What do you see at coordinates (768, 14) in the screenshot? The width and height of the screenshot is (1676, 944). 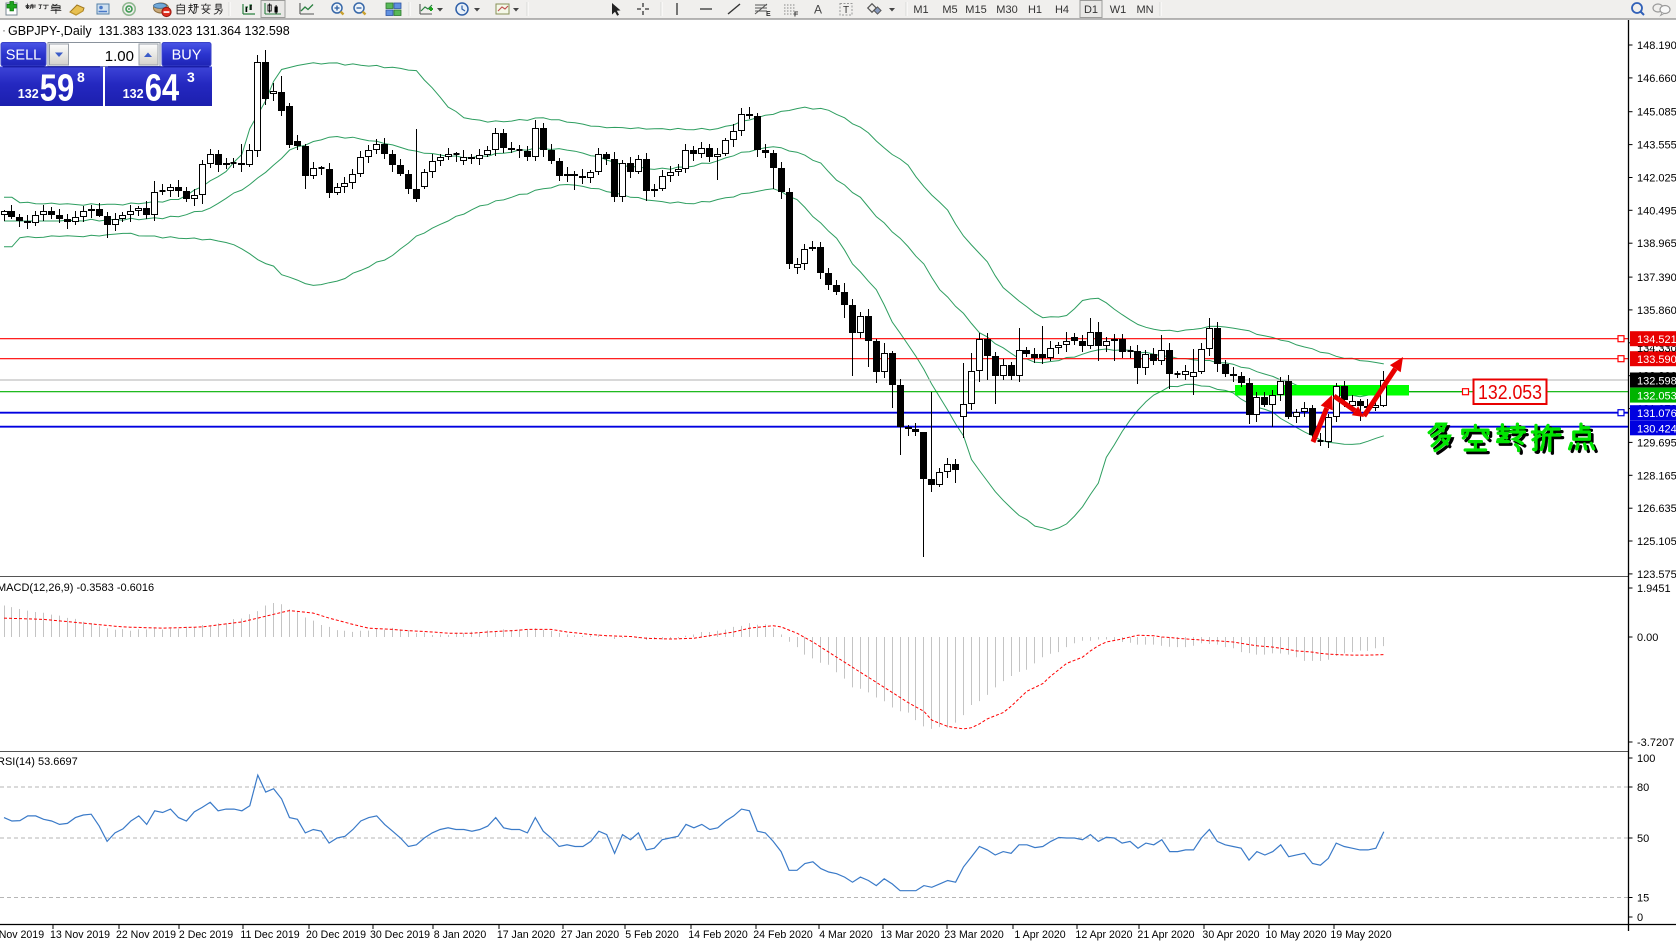 I see `svg-text: E` at bounding box center [768, 14].